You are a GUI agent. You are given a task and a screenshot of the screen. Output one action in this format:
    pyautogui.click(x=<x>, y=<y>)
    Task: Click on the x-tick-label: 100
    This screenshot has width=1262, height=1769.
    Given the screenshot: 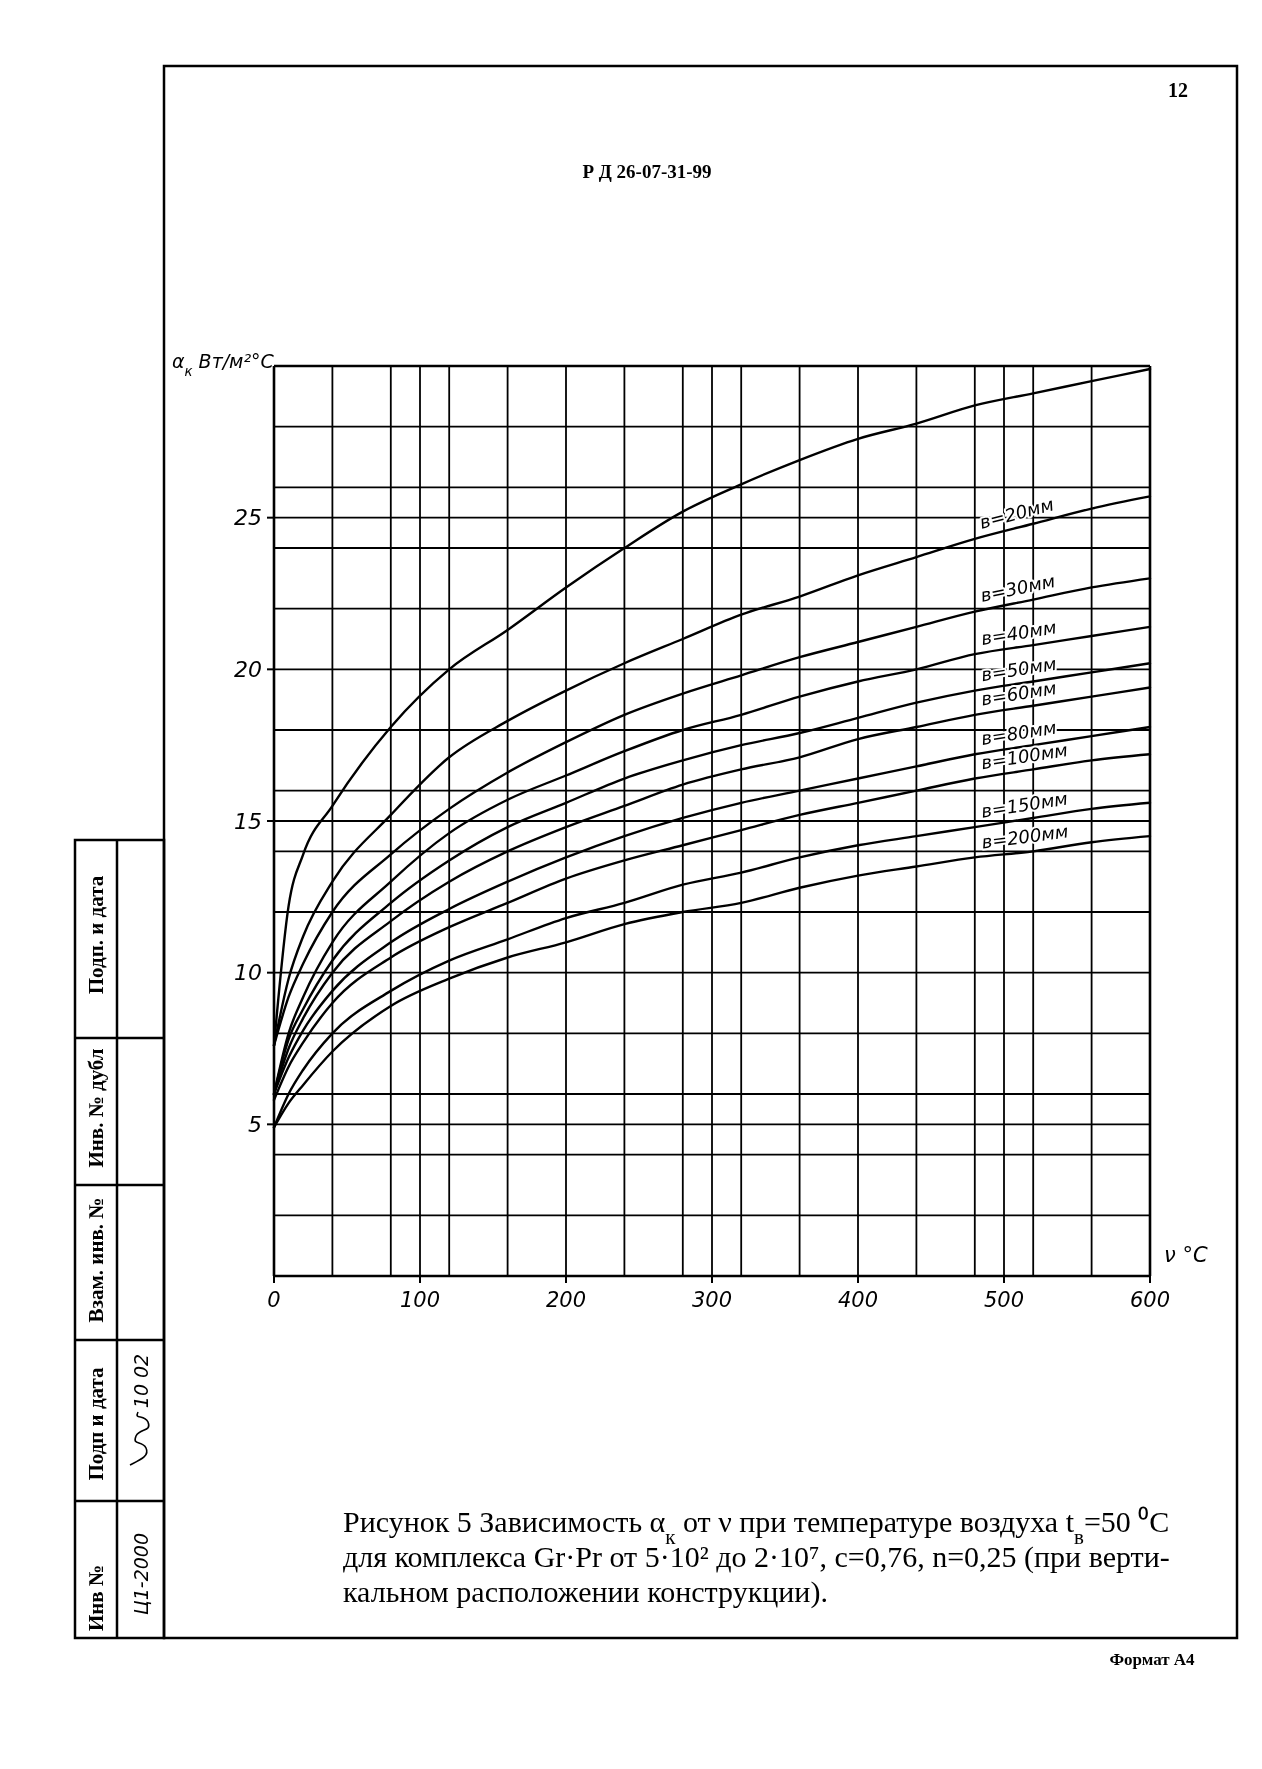 What is the action you would take?
    pyautogui.click(x=420, y=1300)
    